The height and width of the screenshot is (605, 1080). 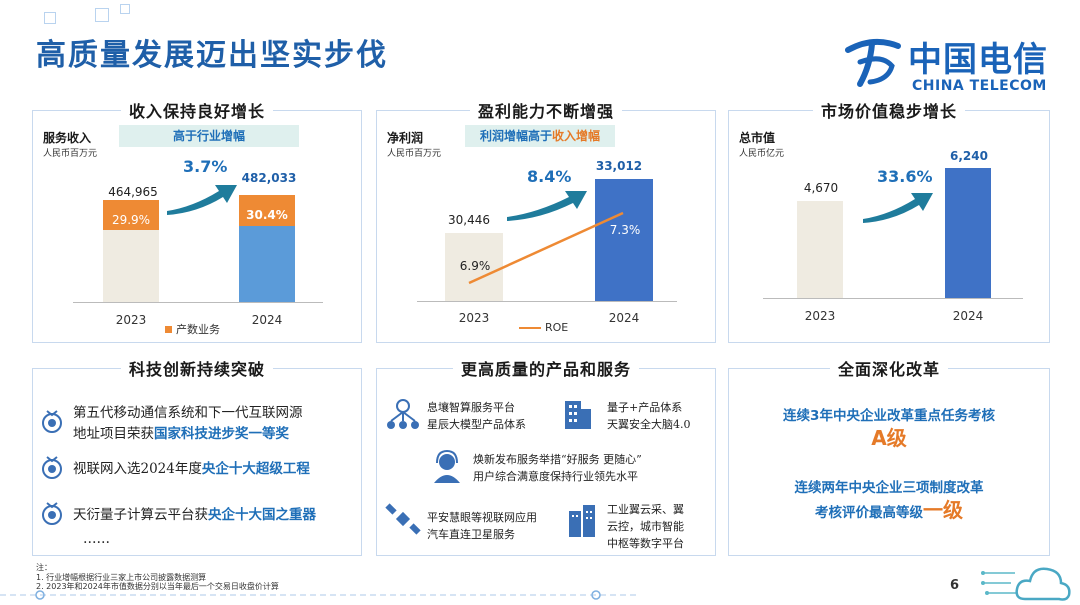 I want to click on china-telecom-logo-icon, so click(x=873, y=62).